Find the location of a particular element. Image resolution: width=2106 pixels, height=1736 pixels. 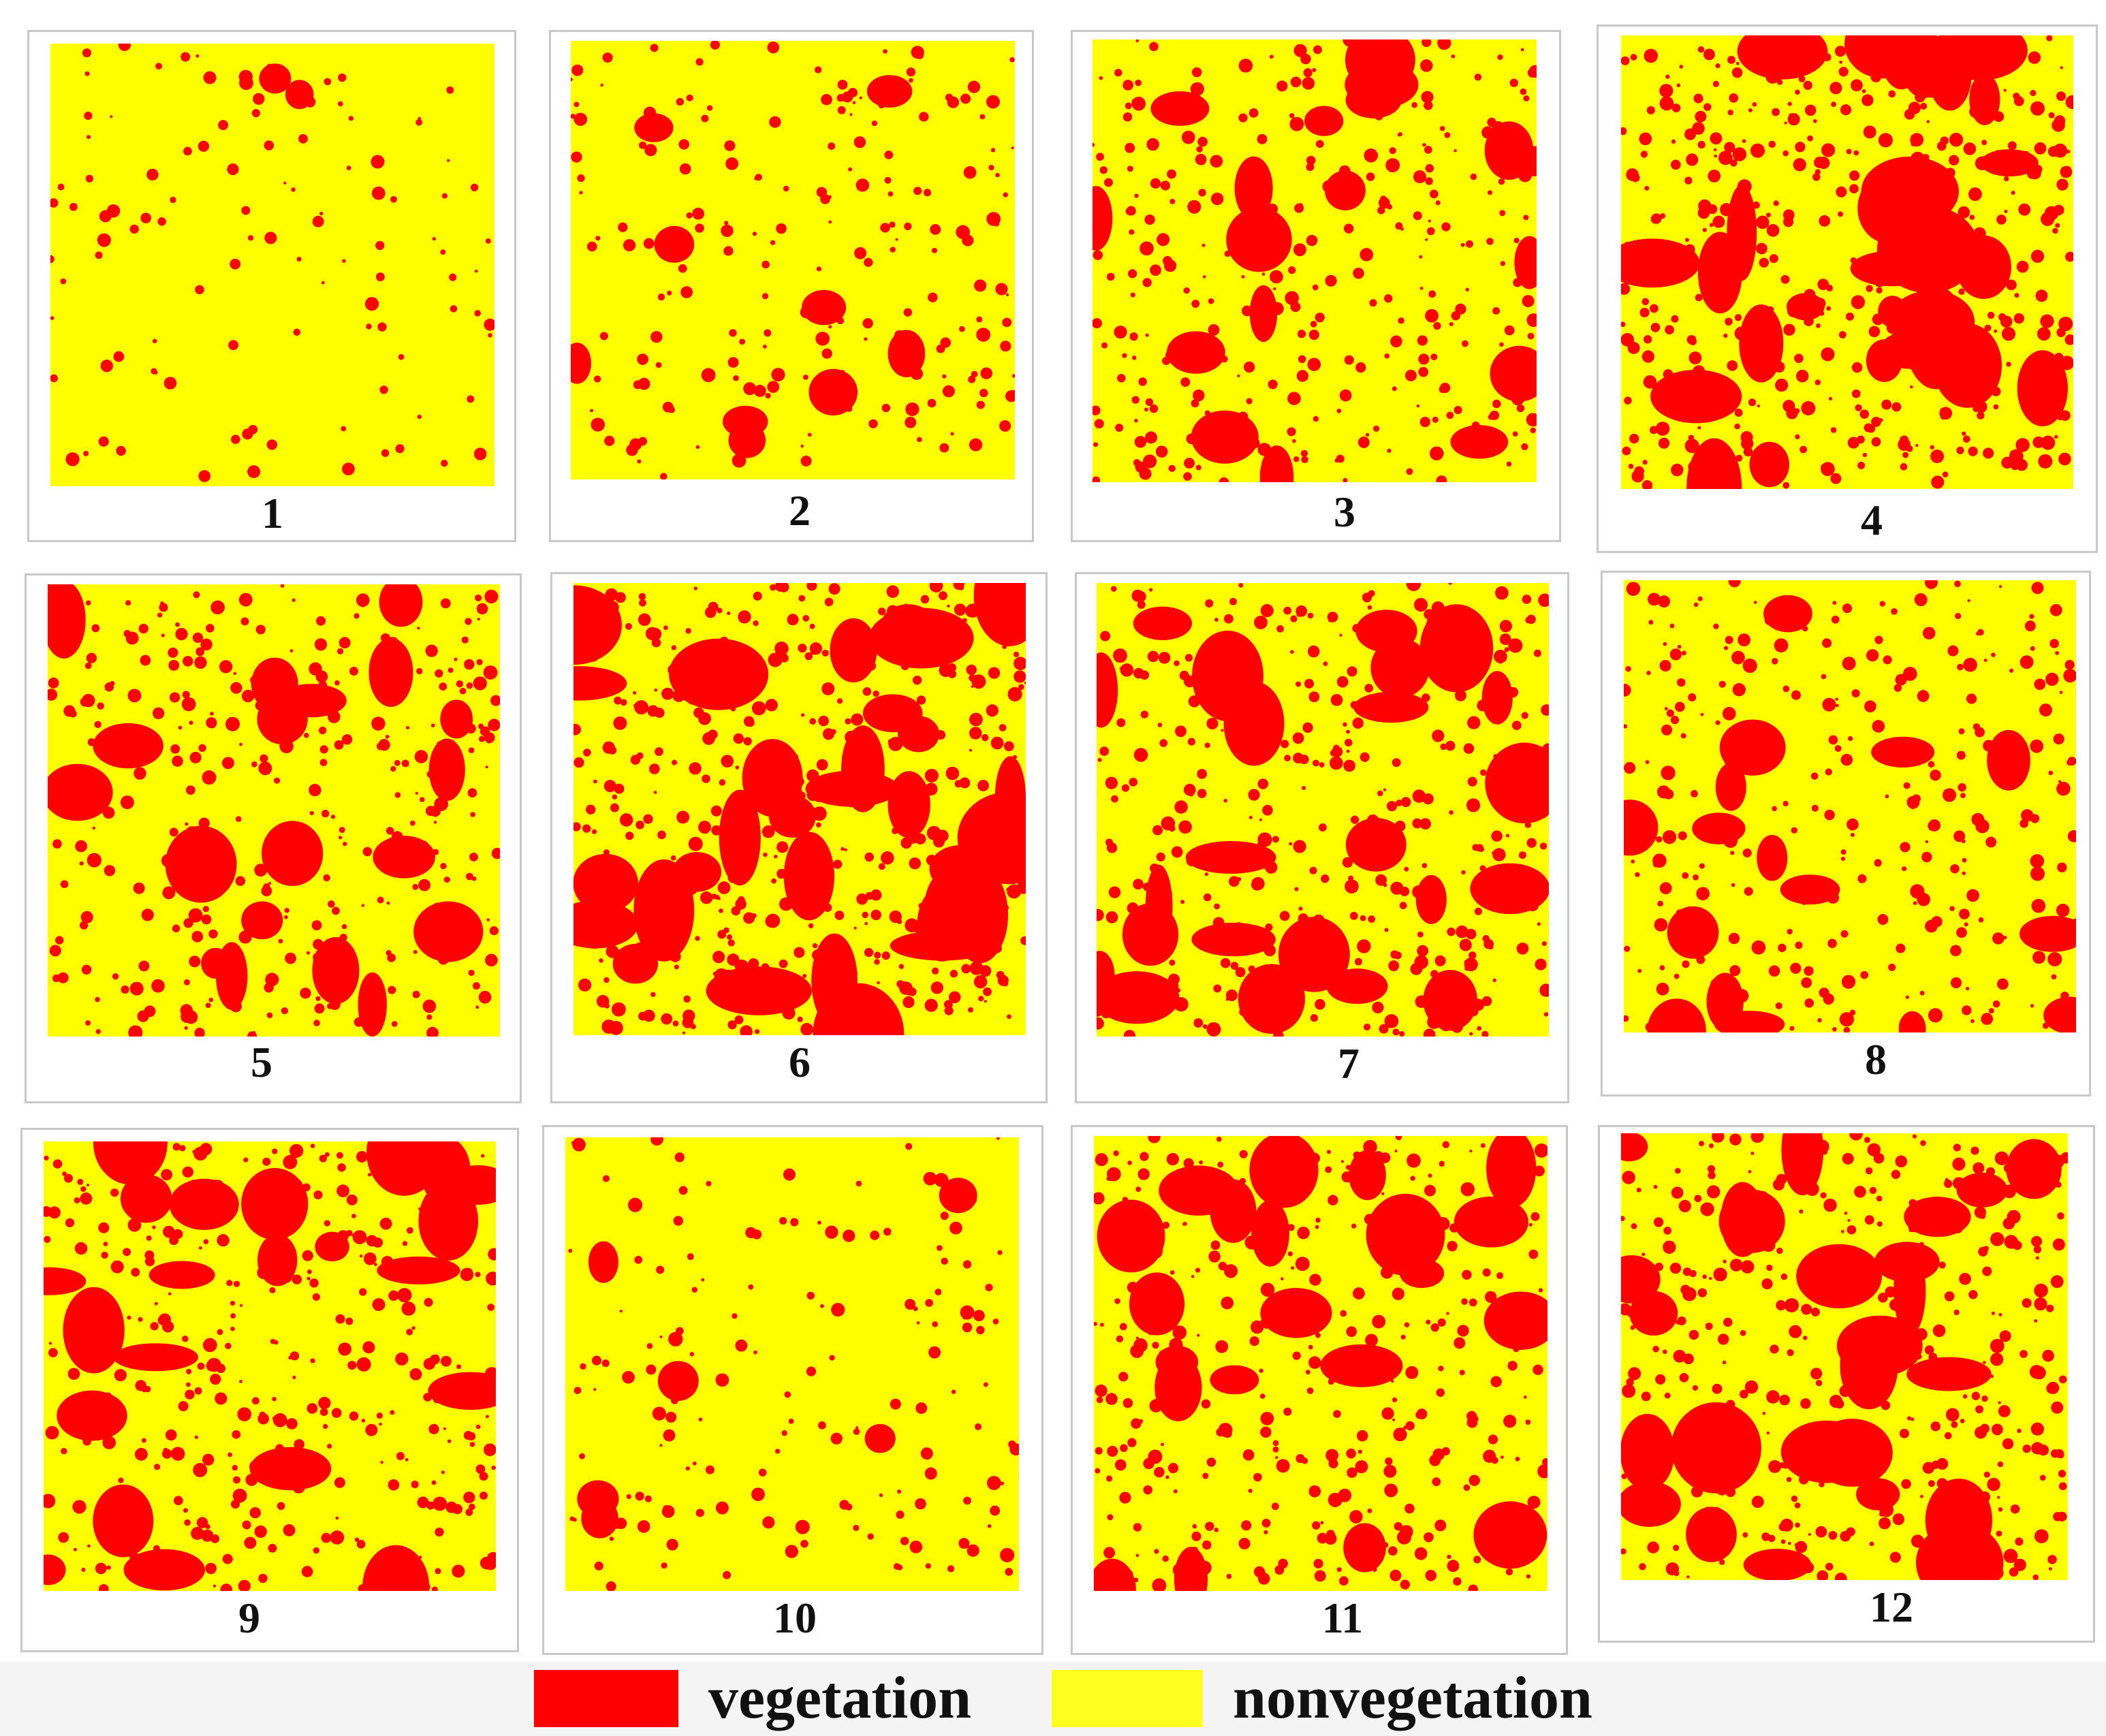

panel-label-9: 9 is located at coordinates (249, 1618).